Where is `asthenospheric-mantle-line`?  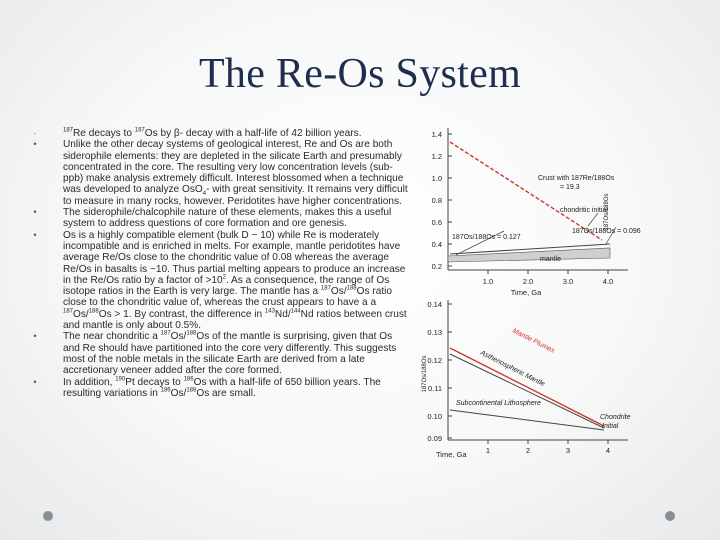
asthenospheric-mantle-line is located at coordinates (527, 391).